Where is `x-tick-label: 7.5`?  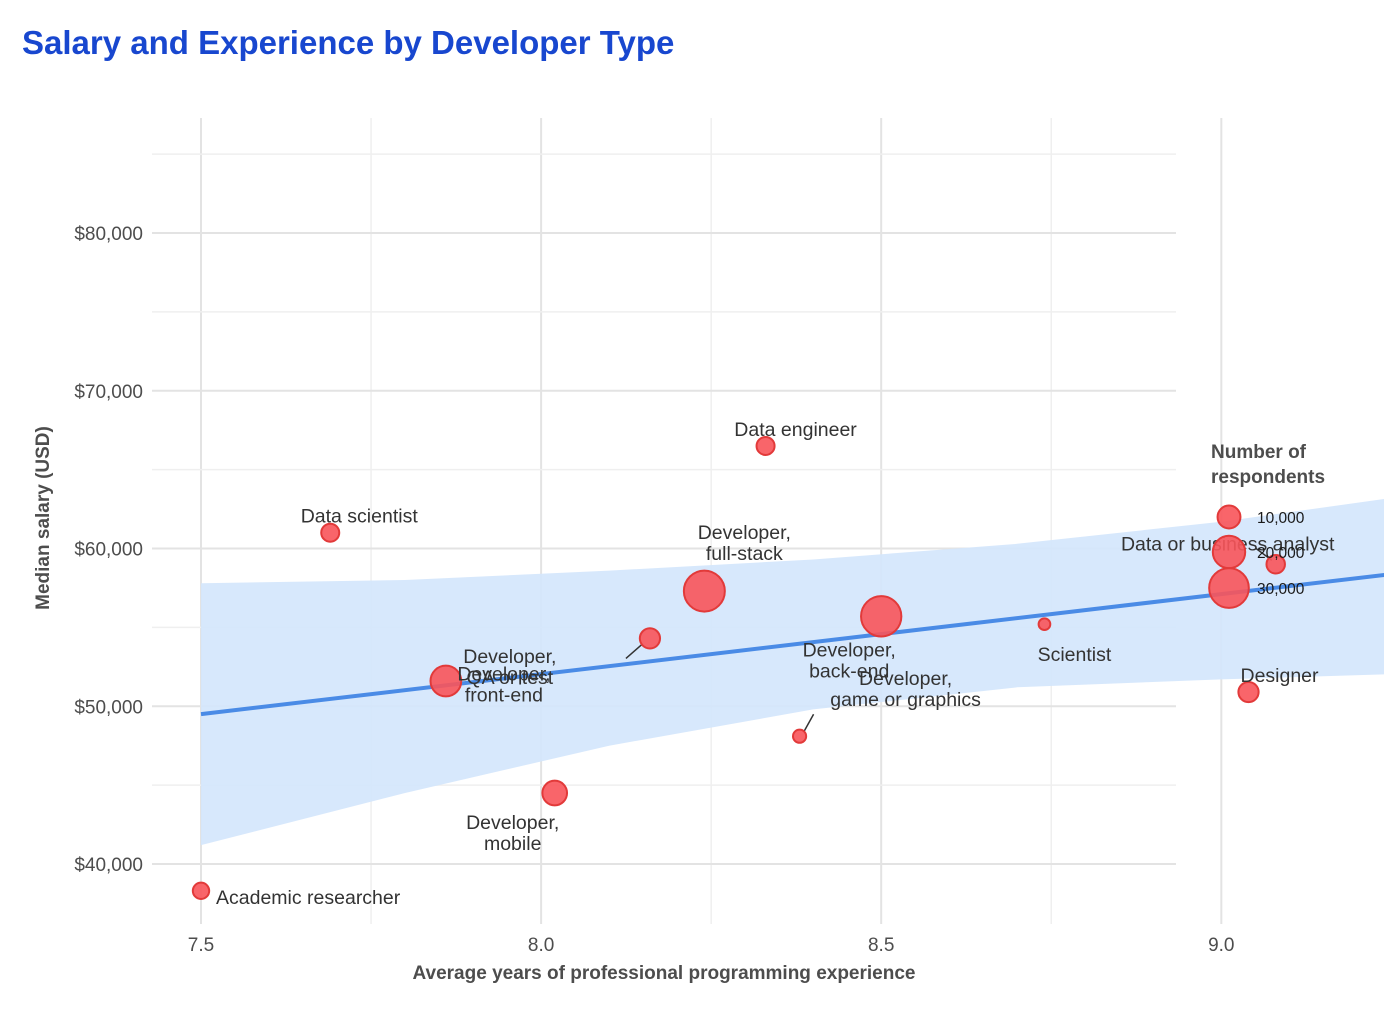 x-tick-label: 7.5 is located at coordinates (201, 945).